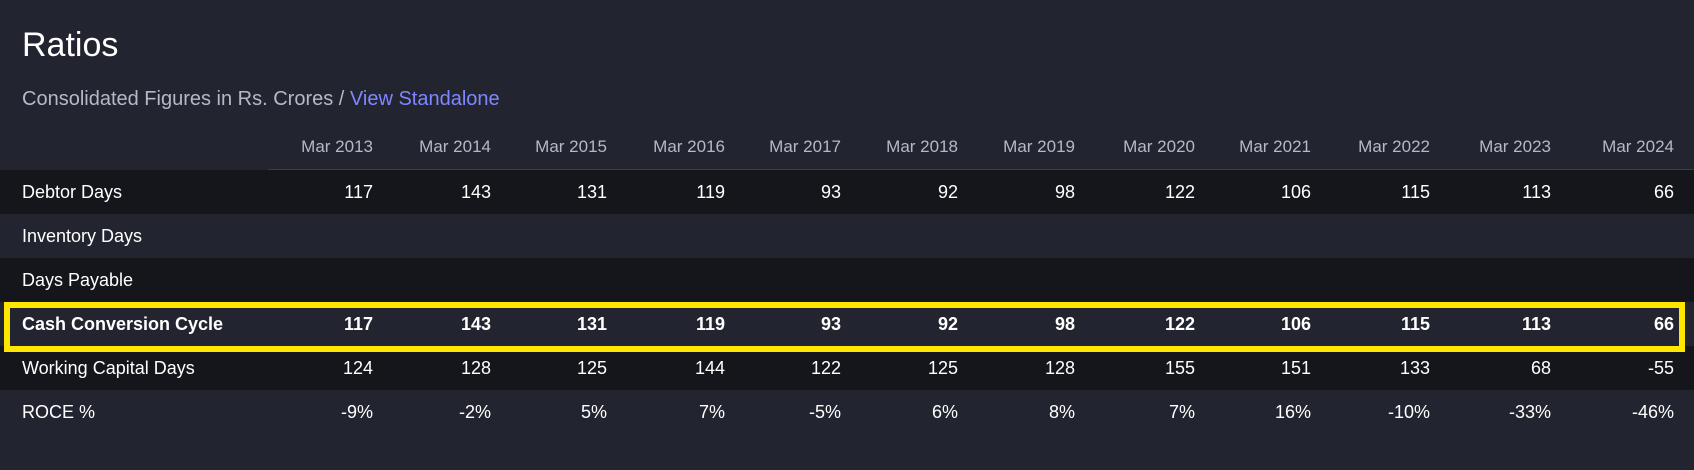 The width and height of the screenshot is (1694, 470). I want to click on table-cell: -10%, so click(1408, 411).